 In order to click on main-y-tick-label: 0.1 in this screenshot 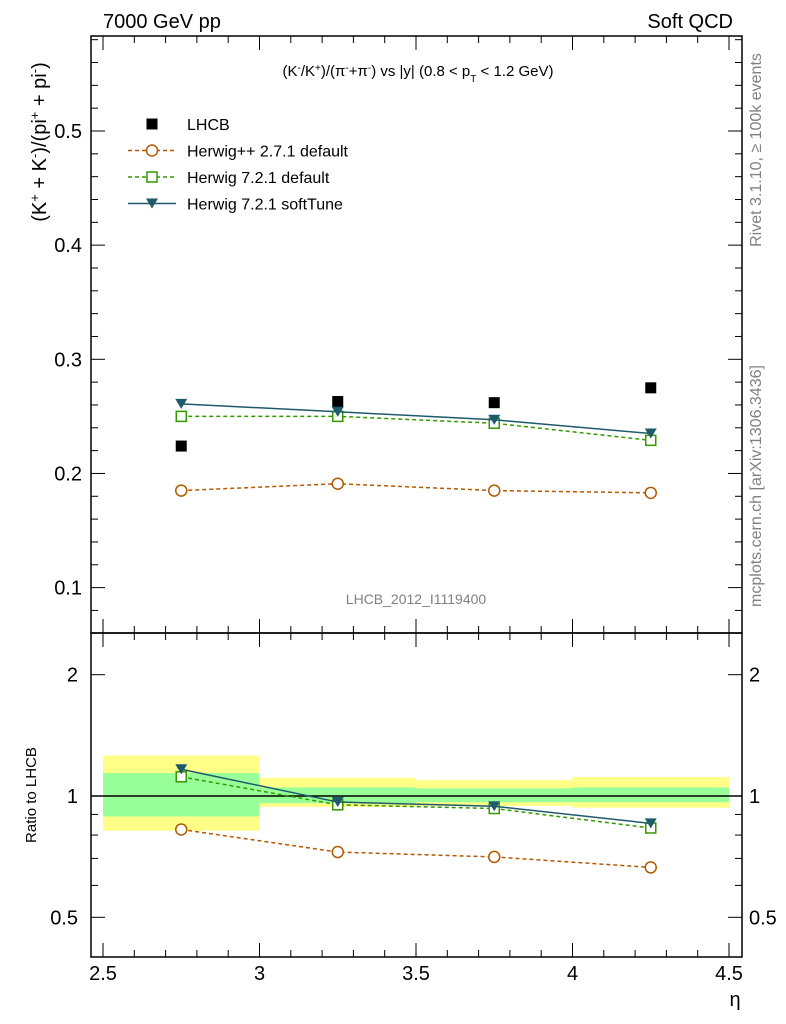, I will do `click(68, 589)`.